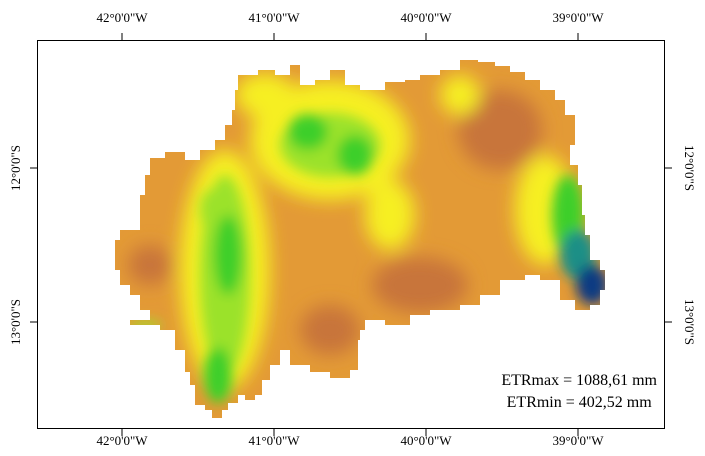  What do you see at coordinates (145, 325) in the screenshot?
I see `green-sw-strip` at bounding box center [145, 325].